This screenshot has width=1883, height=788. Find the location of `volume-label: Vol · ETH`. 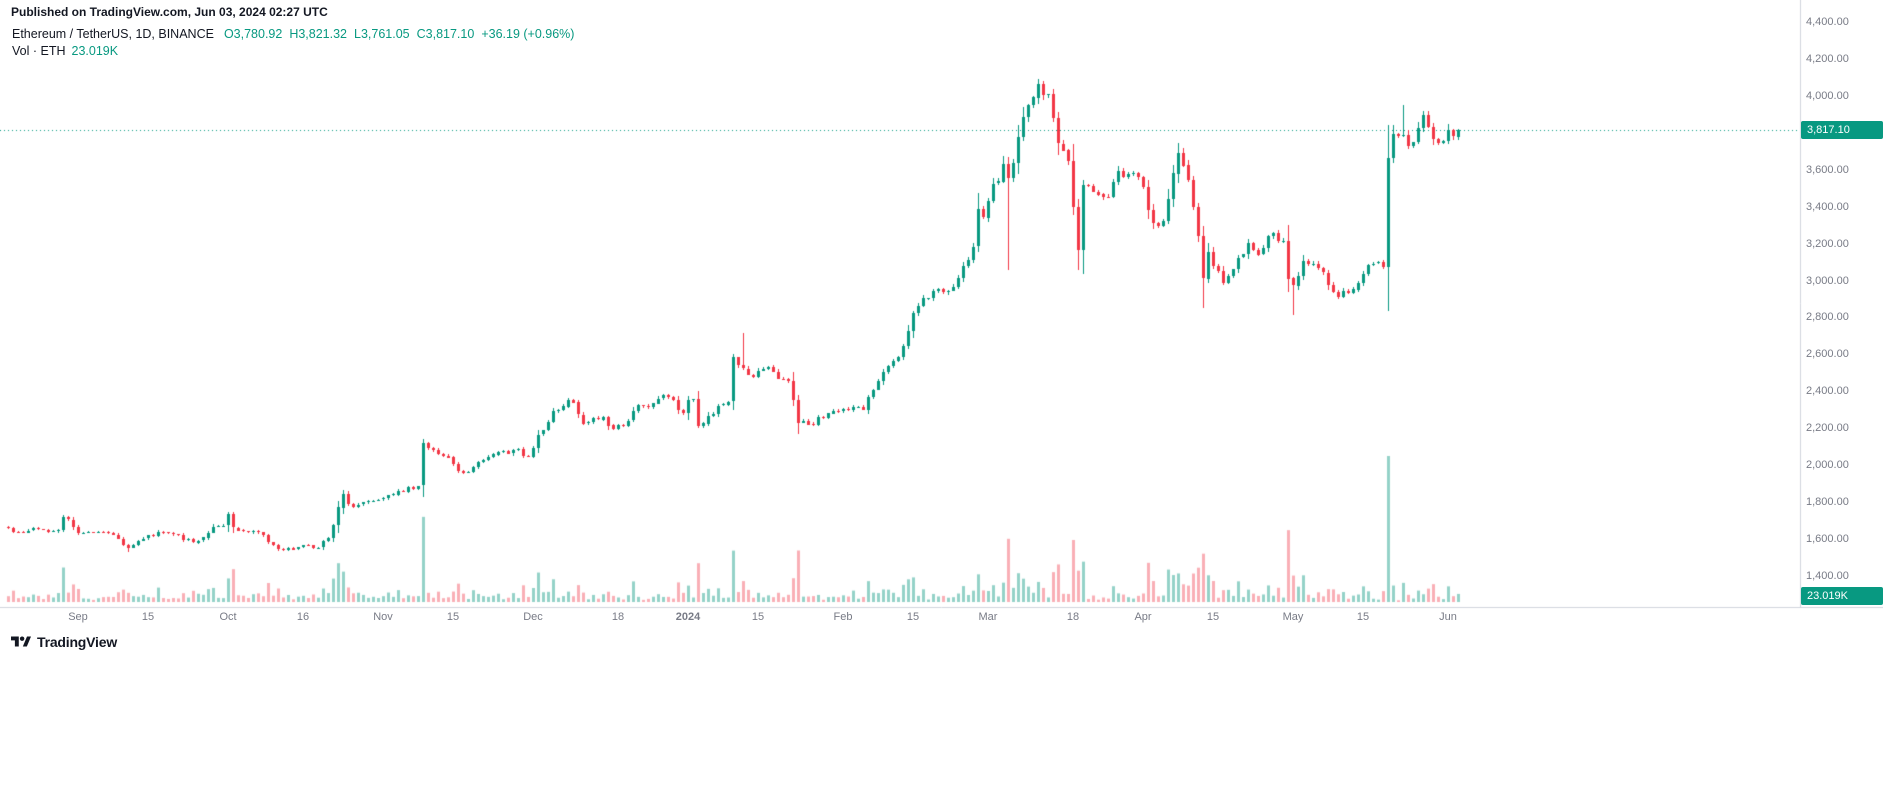

volume-label: Vol · ETH is located at coordinates (39, 51).